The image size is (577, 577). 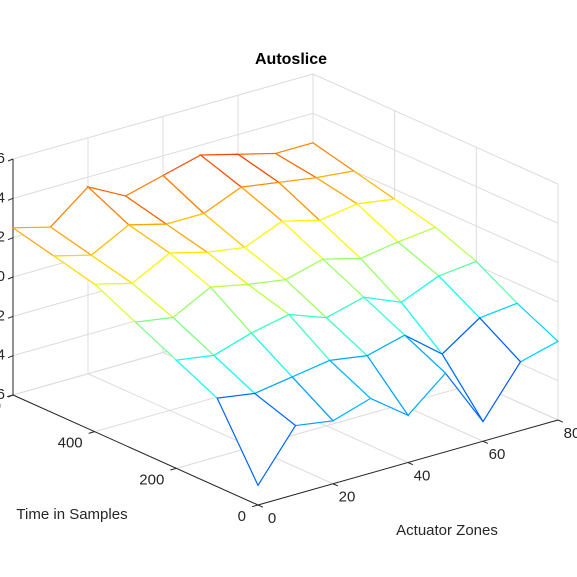 What do you see at coordinates (272, 518) in the screenshot?
I see `x-tick-label: 0` at bounding box center [272, 518].